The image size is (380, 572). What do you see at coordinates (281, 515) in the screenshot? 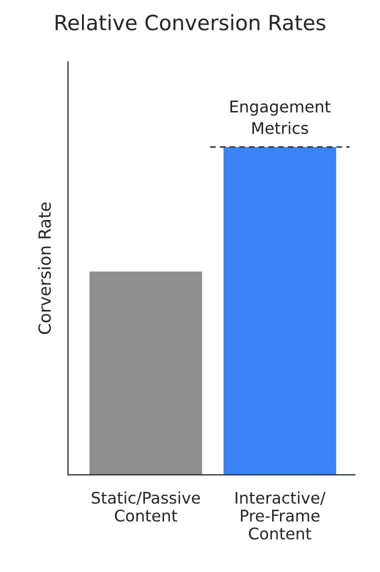
I see `x-tick-label: Interactive/ Pre-Frame Content` at bounding box center [281, 515].